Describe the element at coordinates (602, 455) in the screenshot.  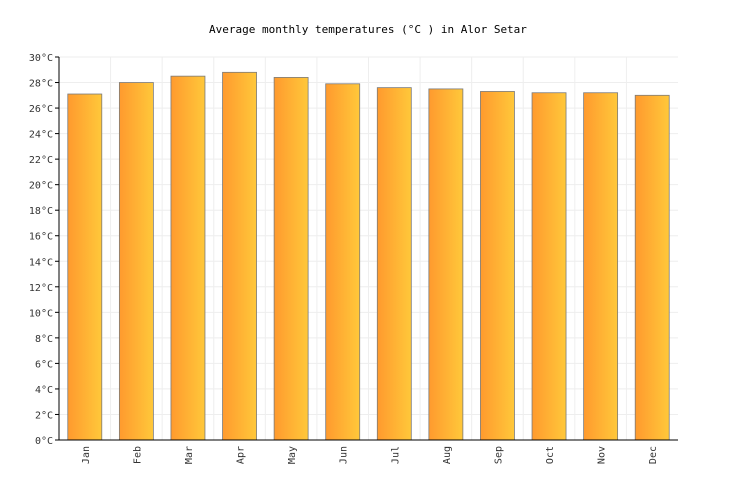
I see `x-tick-label: Nov` at that location.